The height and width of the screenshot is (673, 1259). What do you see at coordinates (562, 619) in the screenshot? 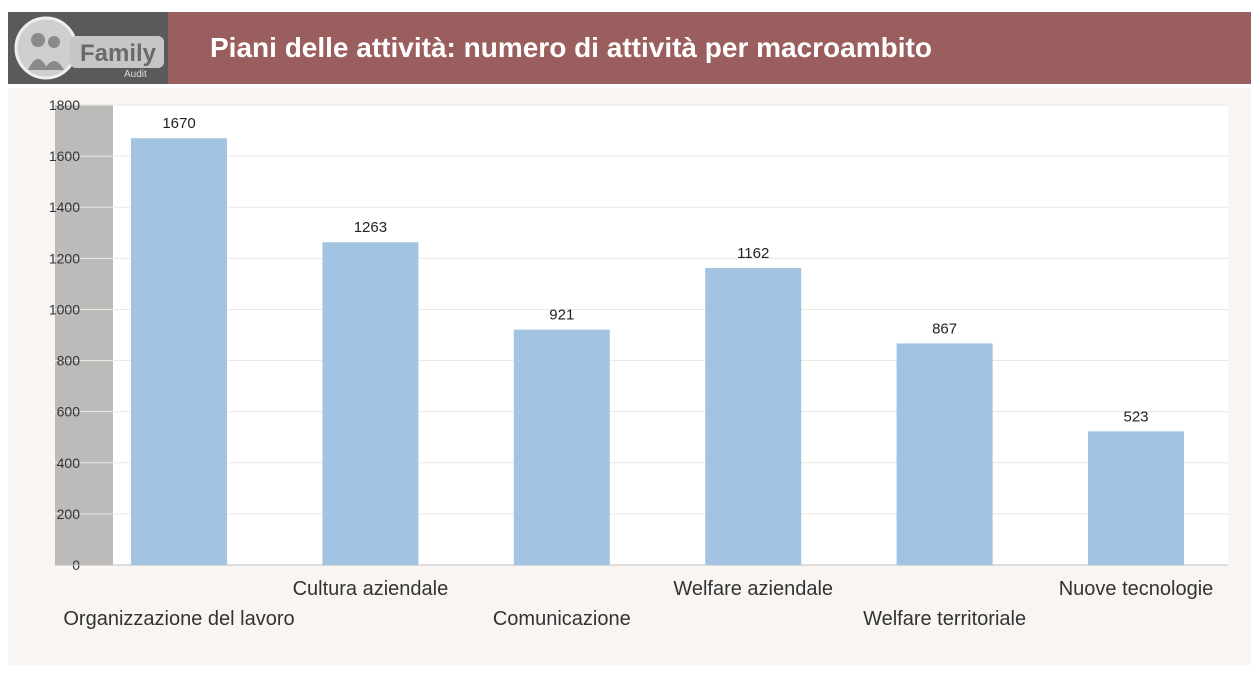
I see `x-tick-label: Comunicazione` at bounding box center [562, 619].